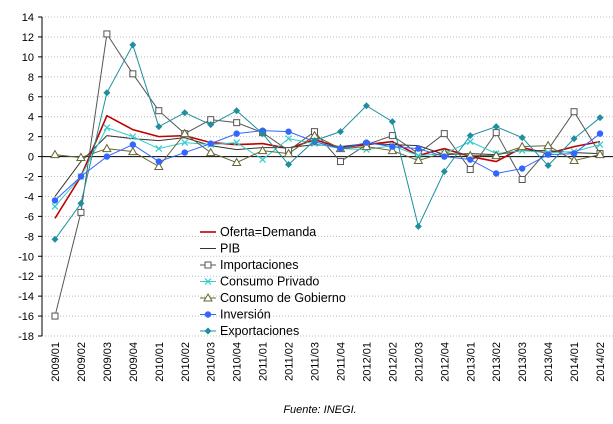 The image size is (613, 424). Describe the element at coordinates (134, 362) in the screenshot. I see `x-tick-label: 2009/04` at that location.